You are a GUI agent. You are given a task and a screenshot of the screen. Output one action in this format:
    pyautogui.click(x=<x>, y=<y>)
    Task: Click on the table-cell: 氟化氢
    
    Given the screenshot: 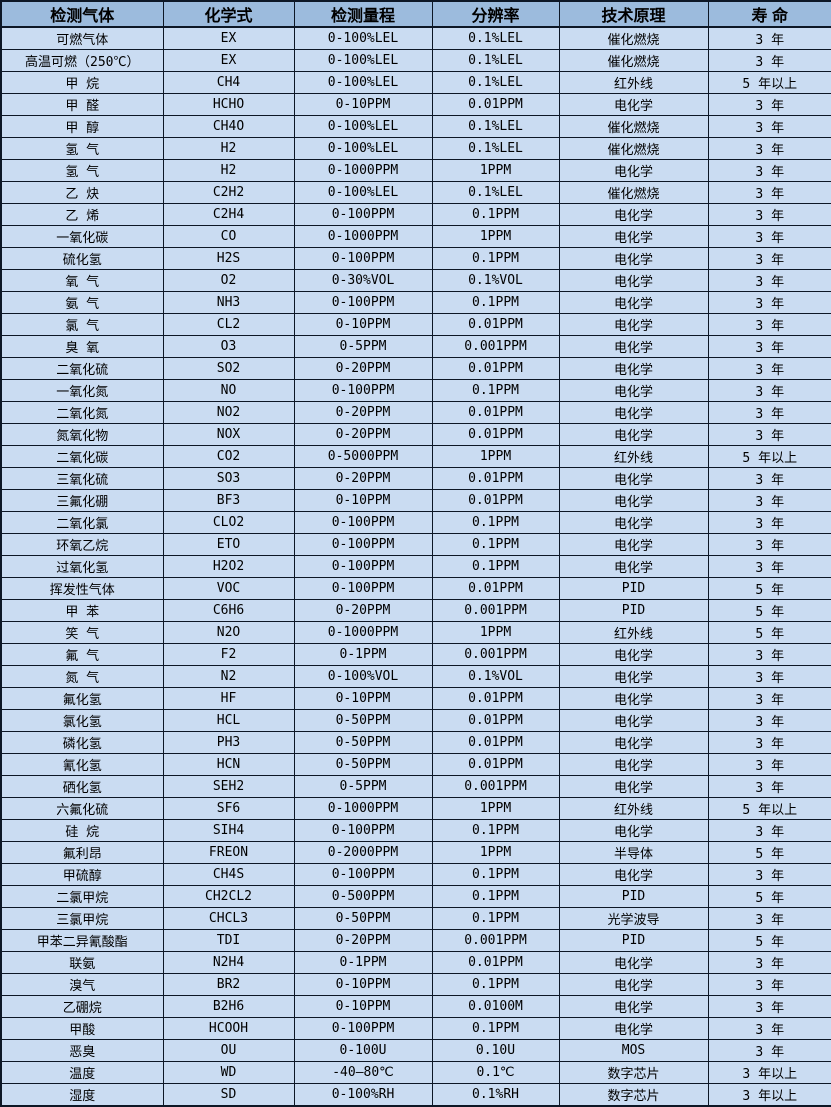 What is the action you would take?
    pyautogui.click(x=82, y=698)
    